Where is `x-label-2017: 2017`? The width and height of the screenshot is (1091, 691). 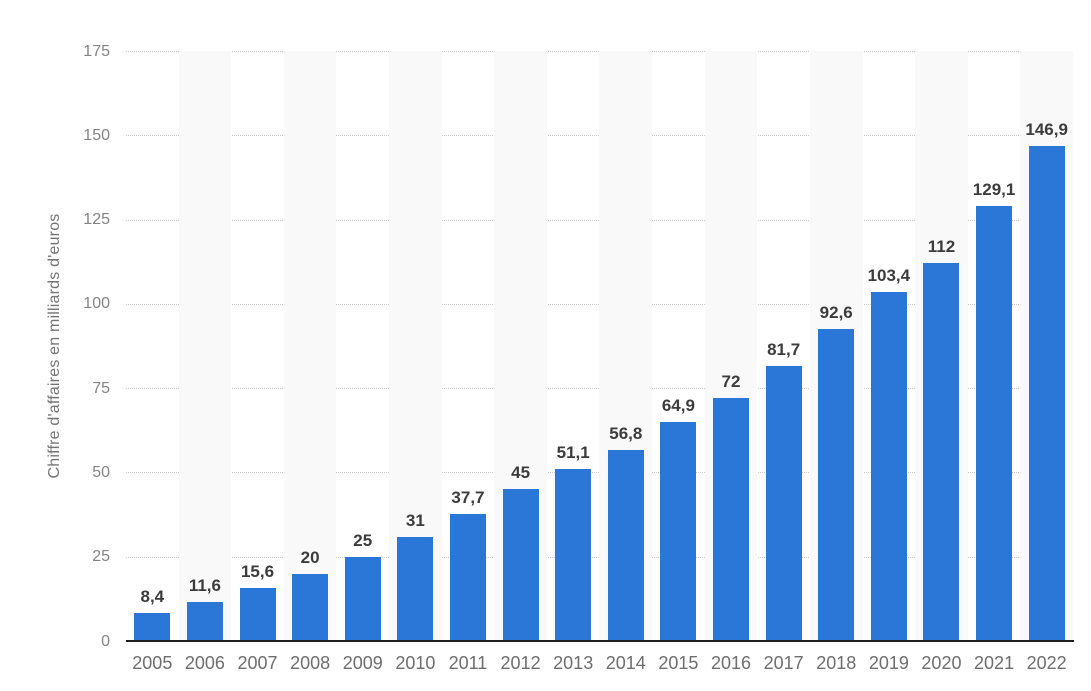
x-label-2017: 2017 is located at coordinates (783, 663).